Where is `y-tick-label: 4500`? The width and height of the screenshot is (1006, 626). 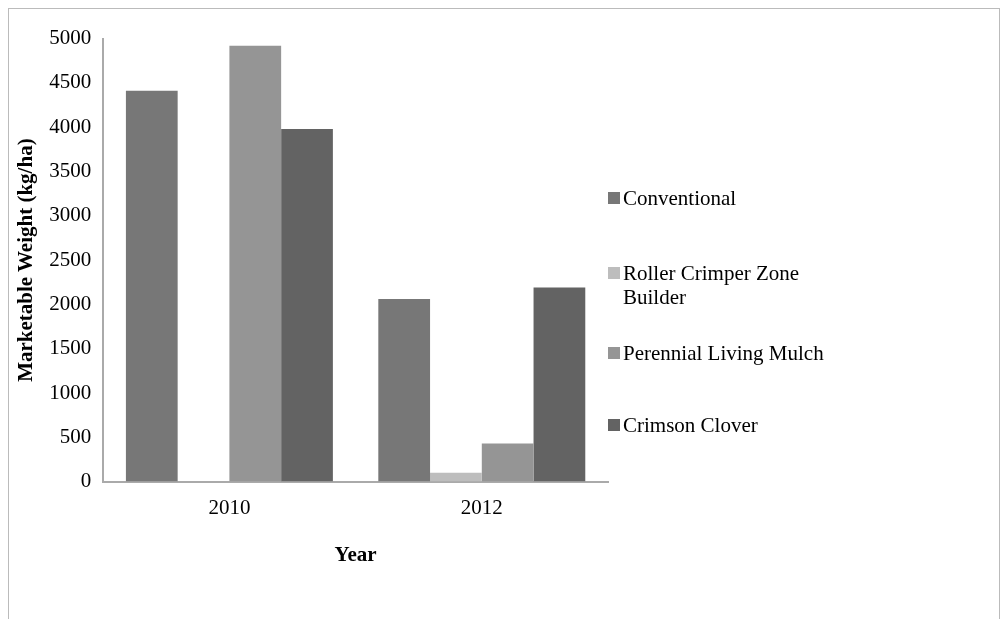 y-tick-label: 4500 is located at coordinates (70, 81).